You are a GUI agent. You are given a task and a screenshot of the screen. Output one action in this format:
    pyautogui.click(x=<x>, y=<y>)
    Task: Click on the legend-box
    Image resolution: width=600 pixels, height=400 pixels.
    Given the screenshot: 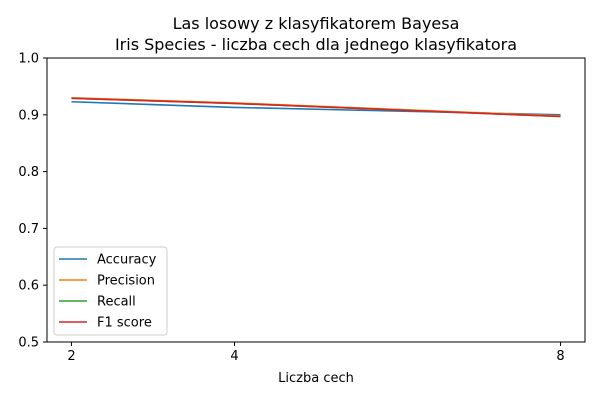 What is the action you would take?
    pyautogui.click(x=110, y=291)
    